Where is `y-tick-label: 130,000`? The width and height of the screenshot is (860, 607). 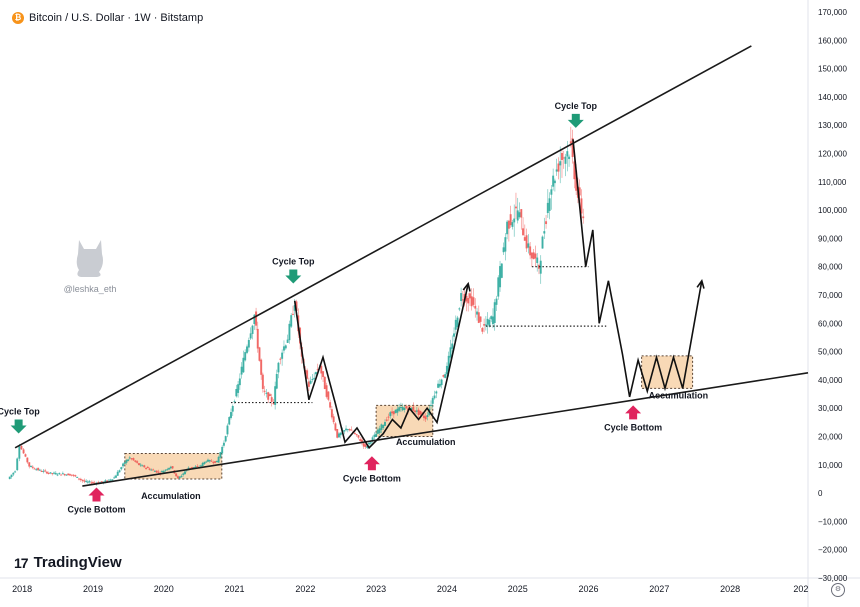 y-tick-label: 130,000 is located at coordinates (832, 125).